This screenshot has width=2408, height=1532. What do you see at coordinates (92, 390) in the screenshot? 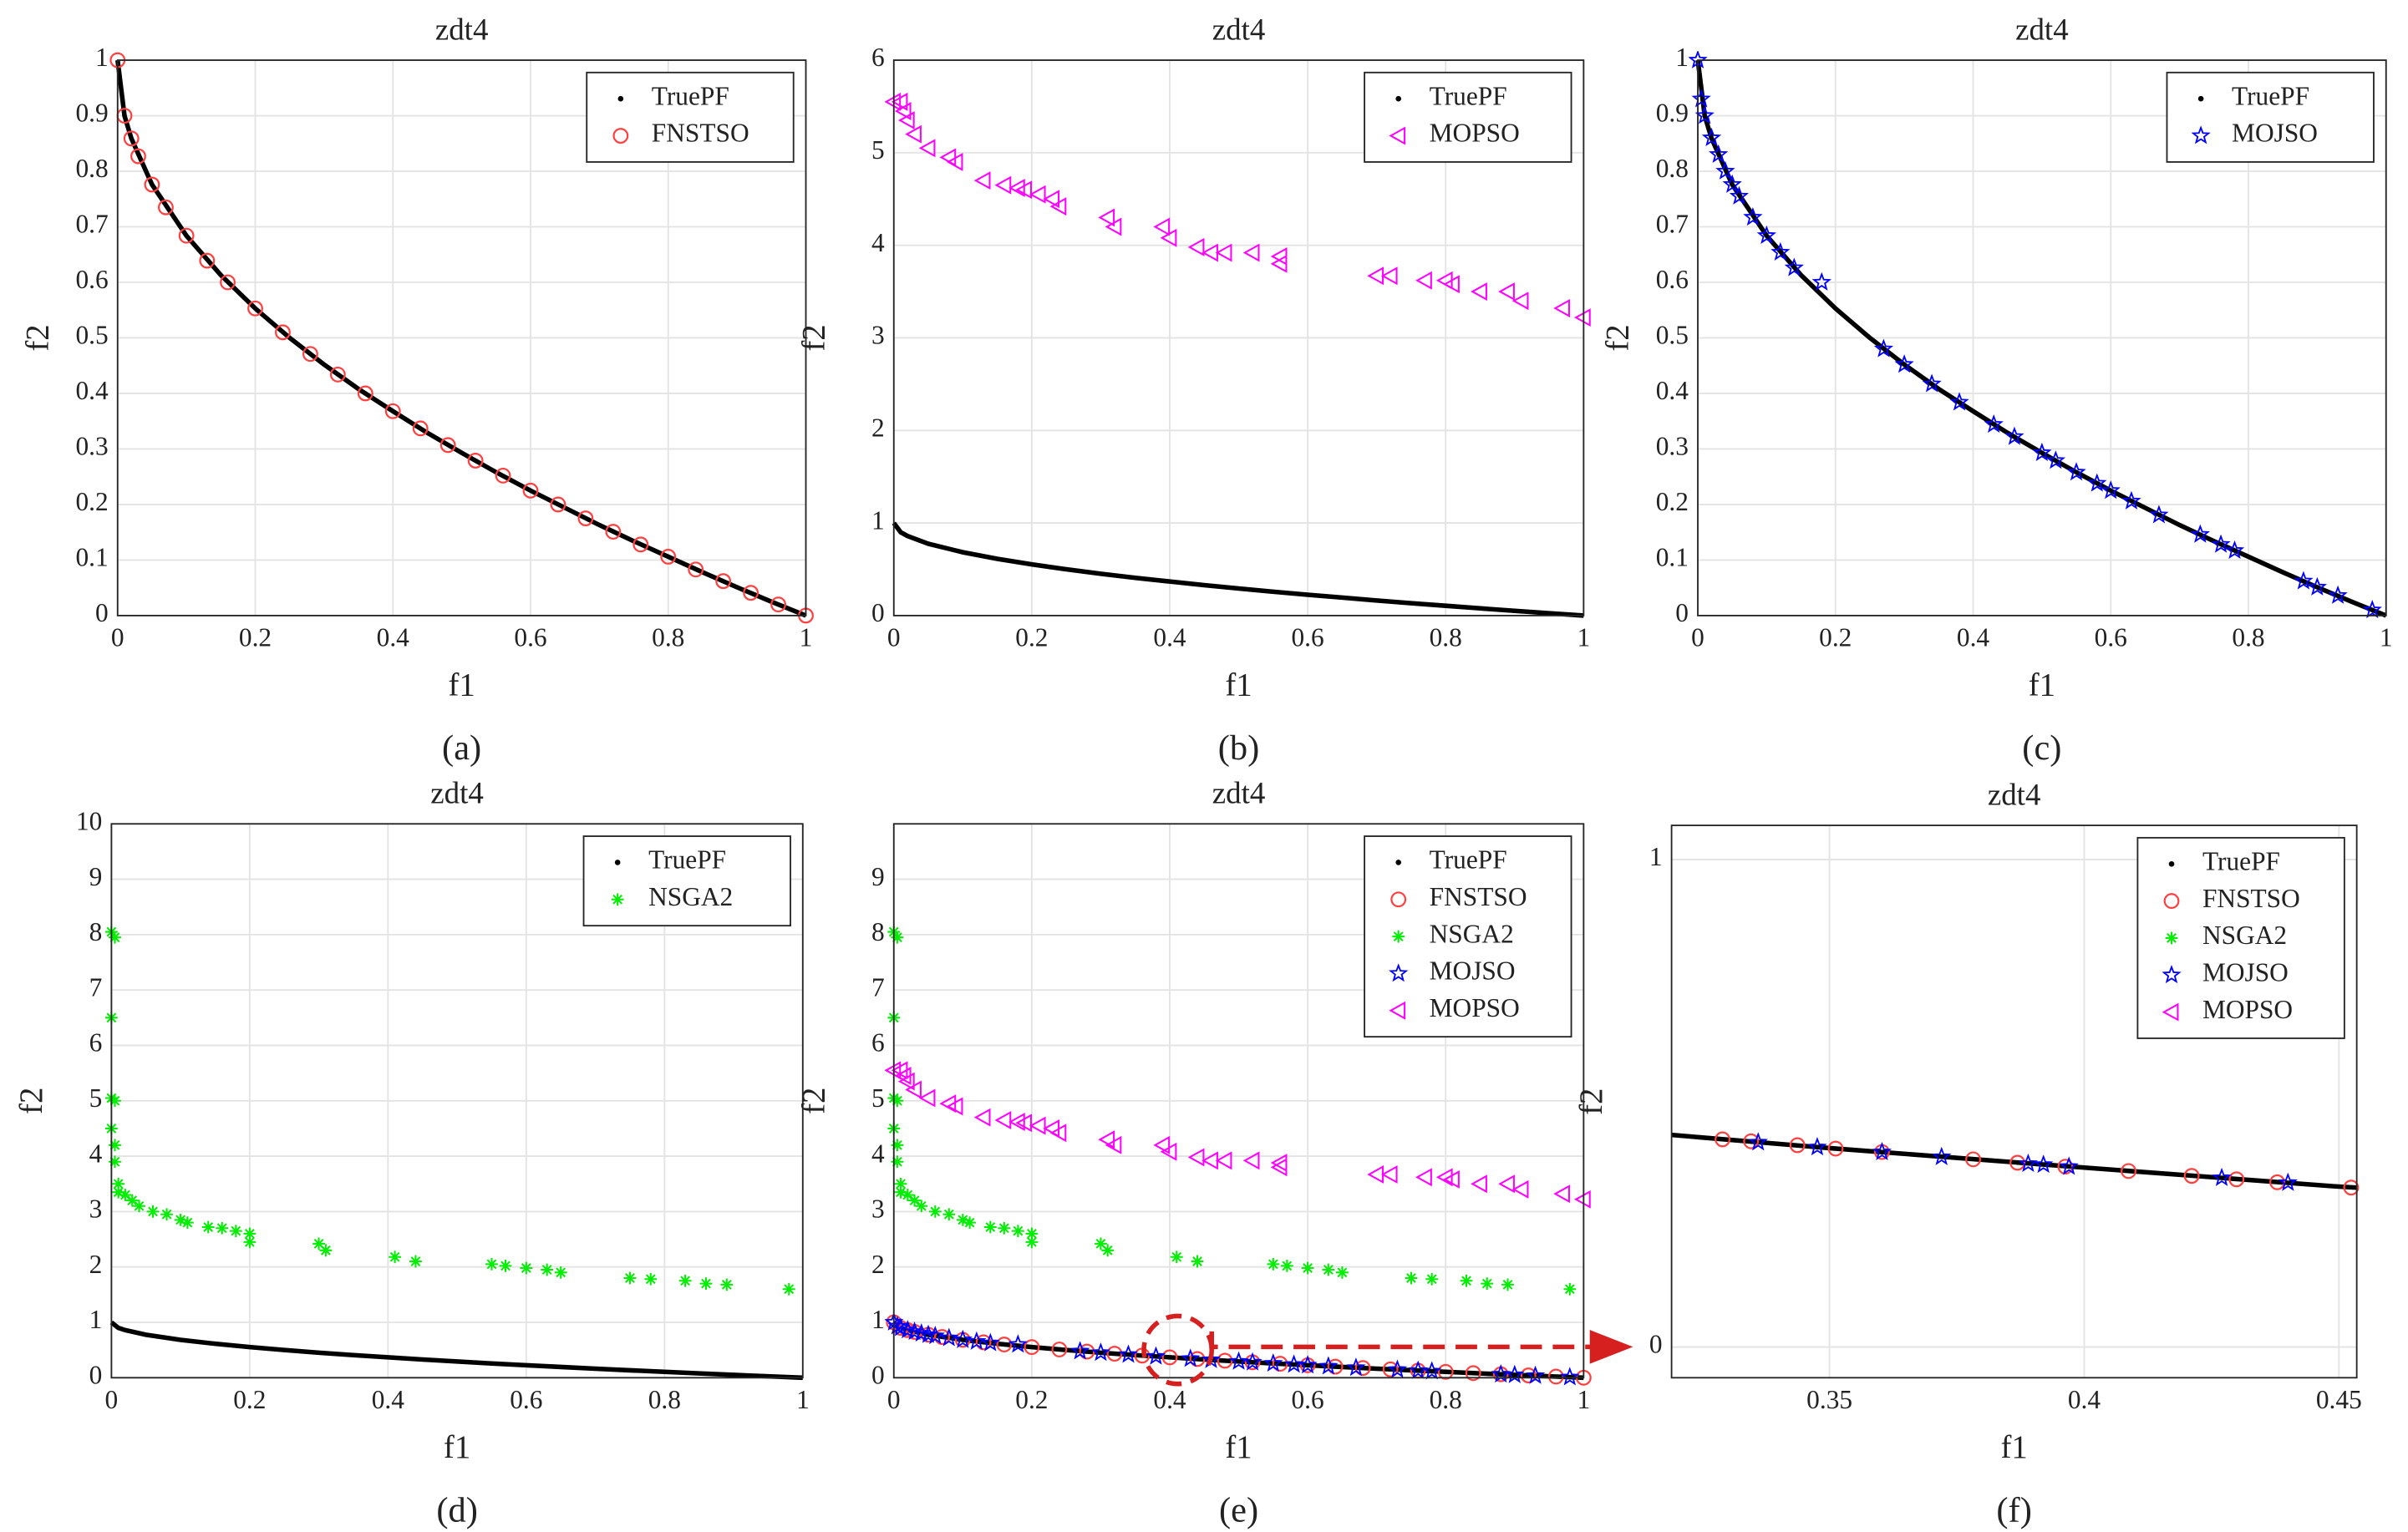
I see `y-tick-label: 0.4` at bounding box center [92, 390].